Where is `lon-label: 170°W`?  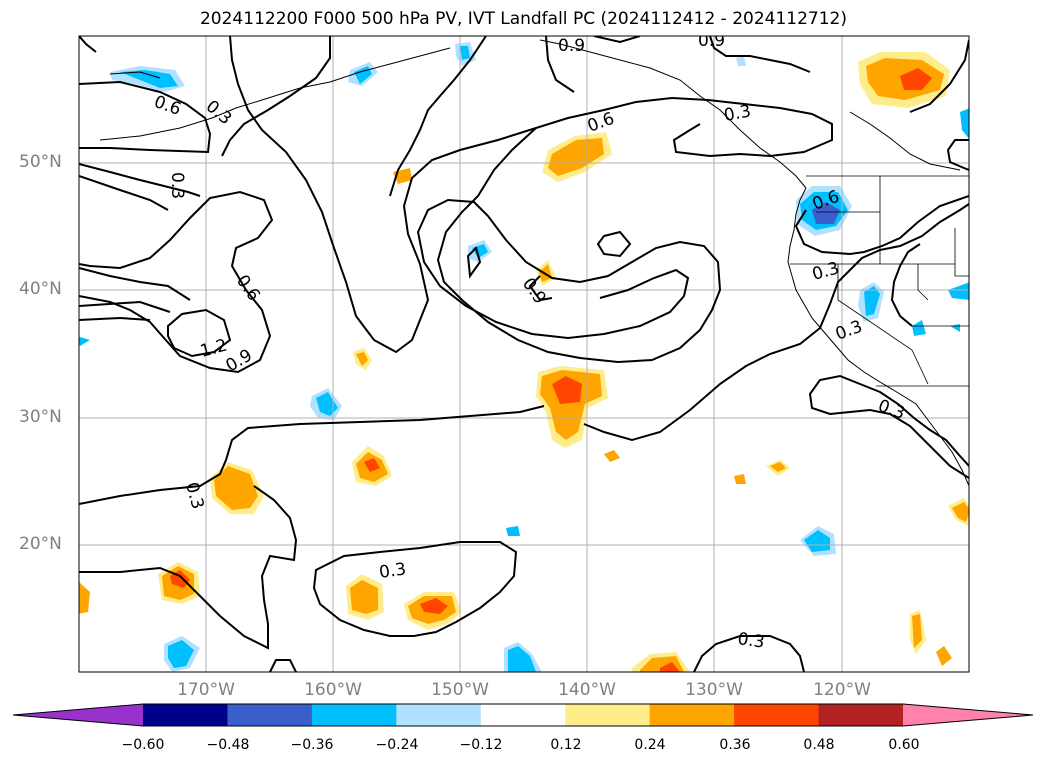 lon-label: 170°W is located at coordinates (206, 690).